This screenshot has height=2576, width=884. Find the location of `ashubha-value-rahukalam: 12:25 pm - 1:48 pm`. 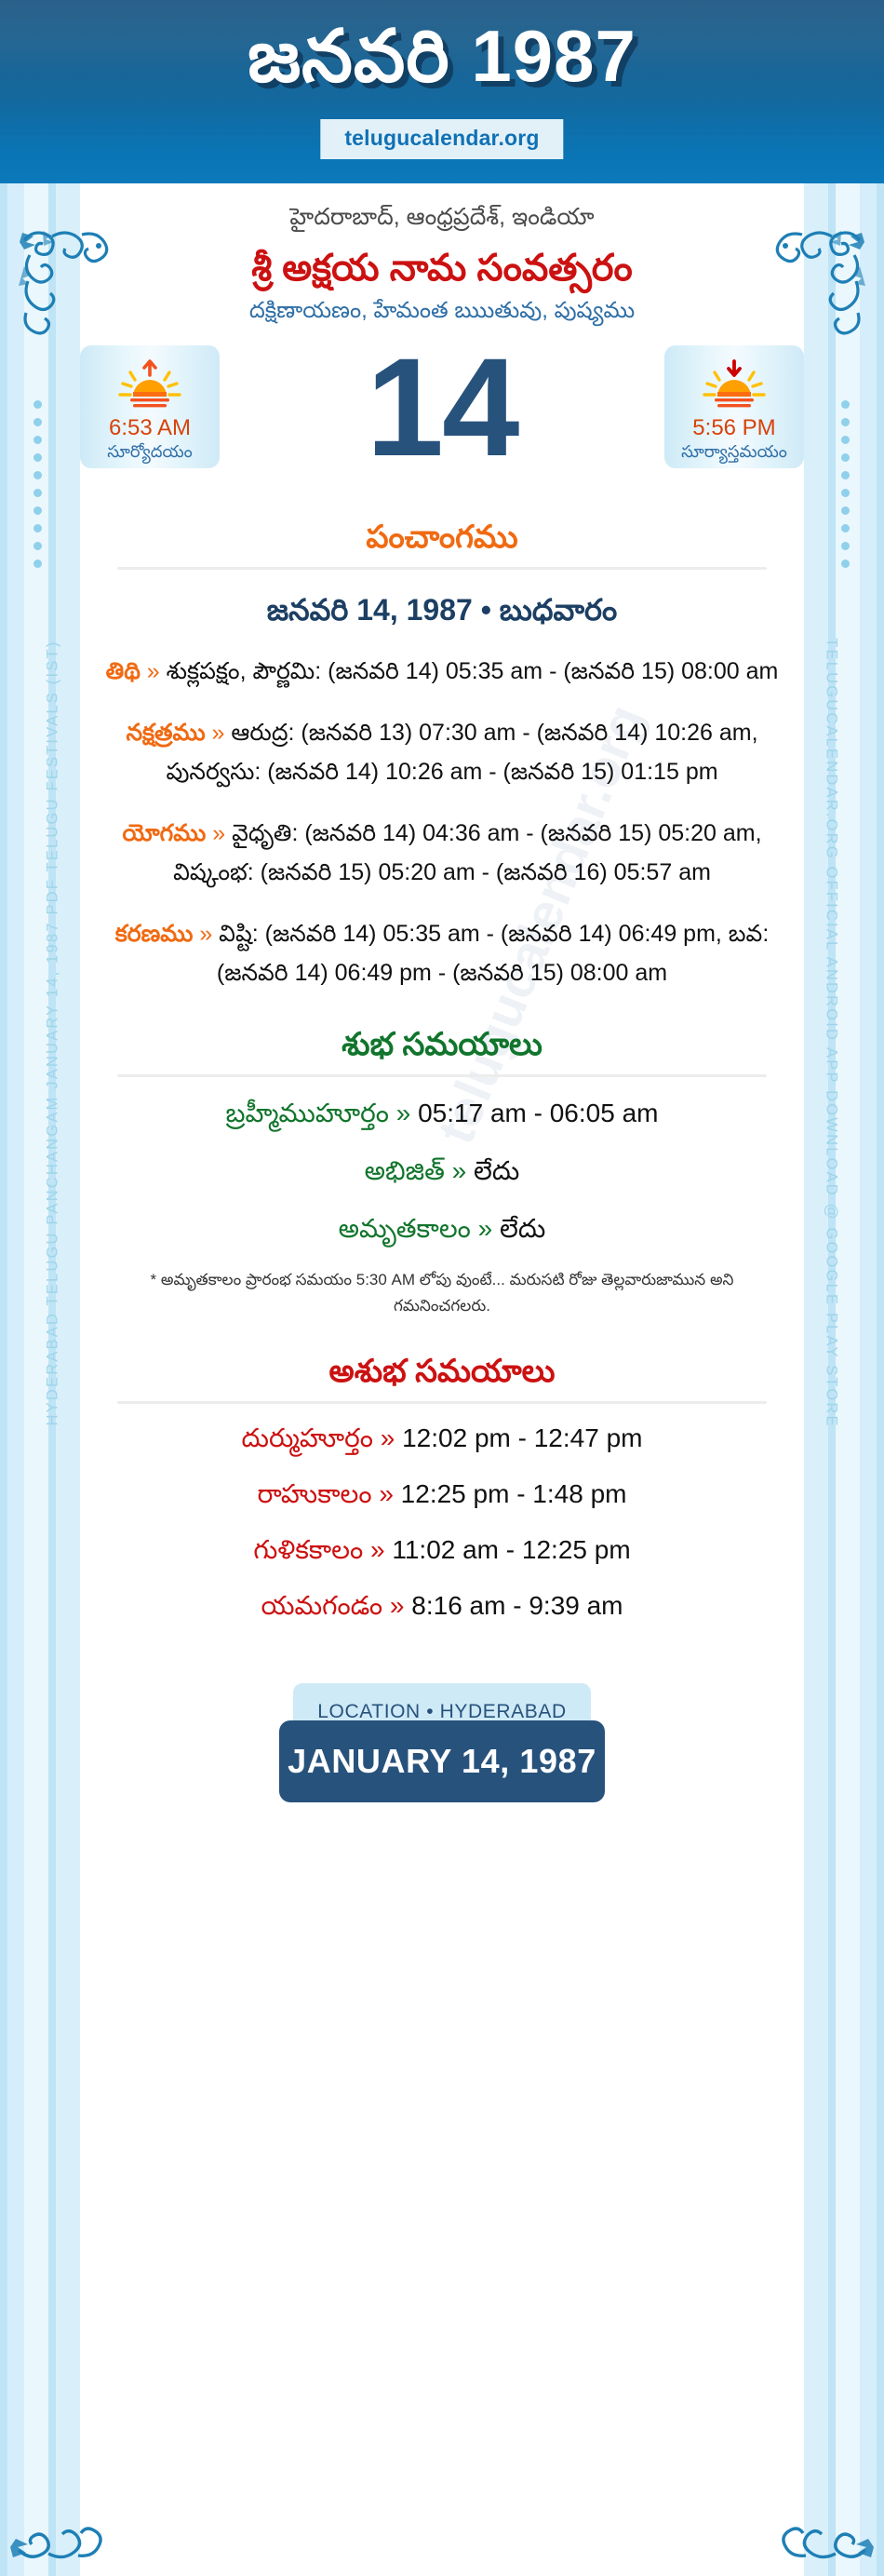

ashubha-value-rahukalam: 12:25 pm - 1:48 pm is located at coordinates (513, 1493).